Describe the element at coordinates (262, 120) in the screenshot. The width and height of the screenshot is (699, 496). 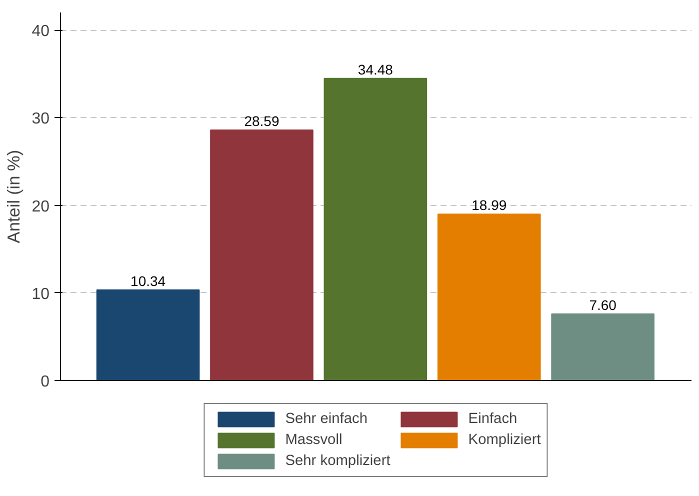
I see `data-label: 28.59` at that location.